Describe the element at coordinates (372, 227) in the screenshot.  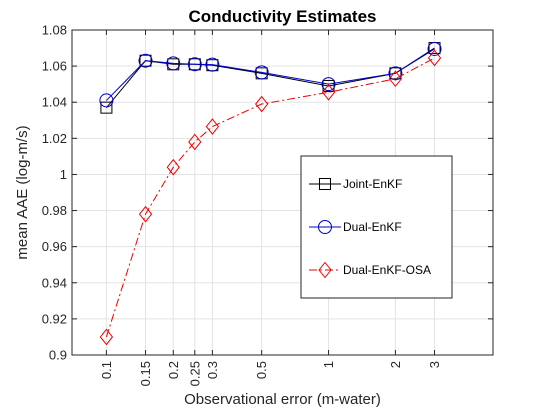
I see `legend-label: Dual-EnKF` at that location.